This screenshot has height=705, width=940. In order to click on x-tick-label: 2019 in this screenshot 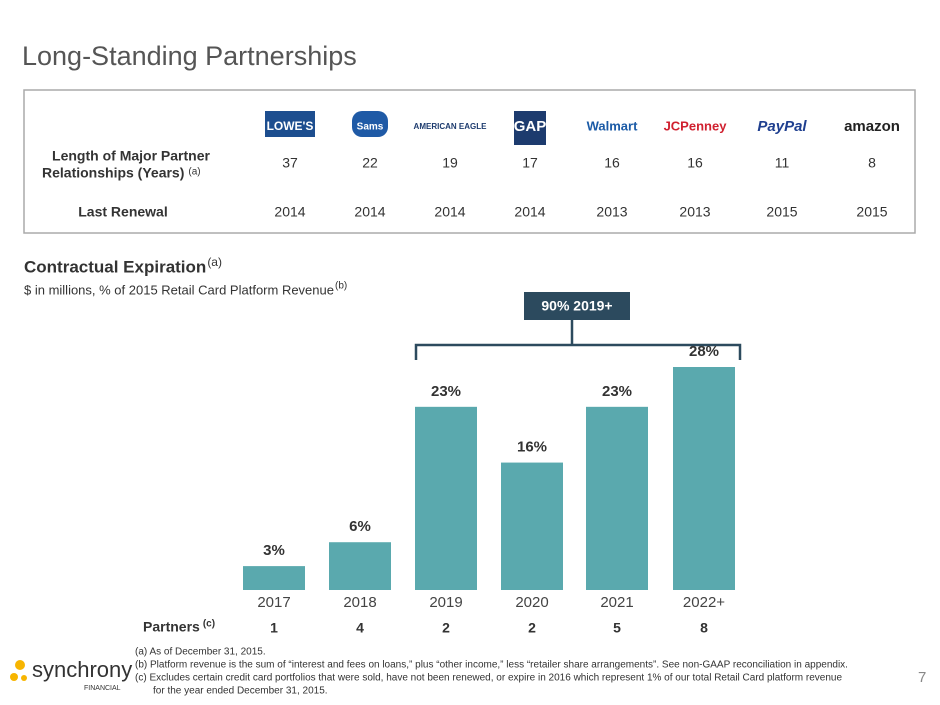, I will do `click(445, 602)`.